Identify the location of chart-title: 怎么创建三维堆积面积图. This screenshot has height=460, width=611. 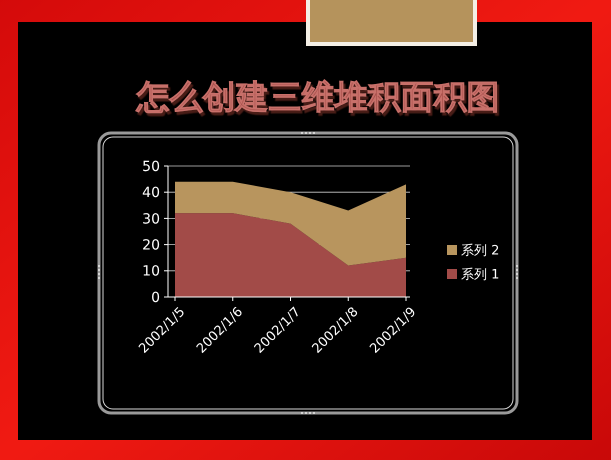
(317, 97).